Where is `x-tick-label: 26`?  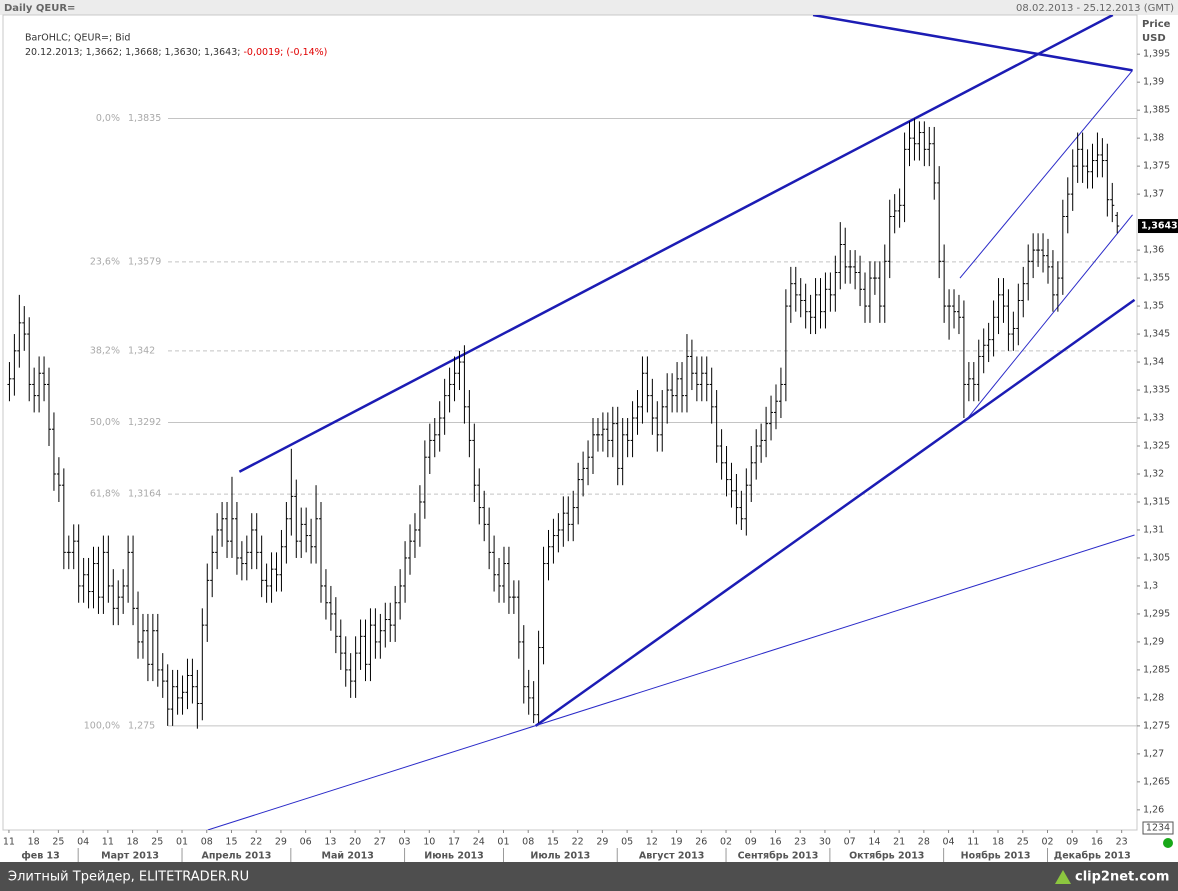
x-tick-label: 26 is located at coordinates (701, 842).